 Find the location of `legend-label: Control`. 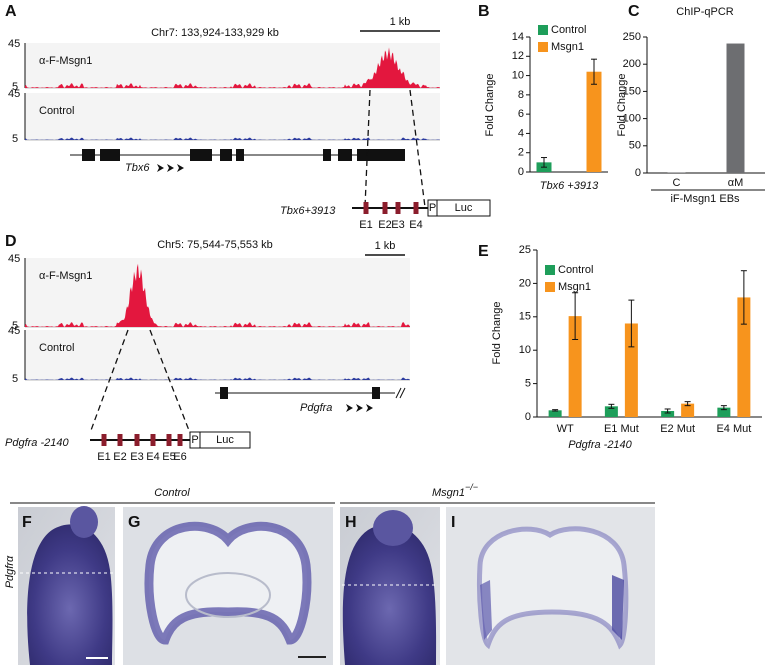

legend-label: Control is located at coordinates (575, 270).